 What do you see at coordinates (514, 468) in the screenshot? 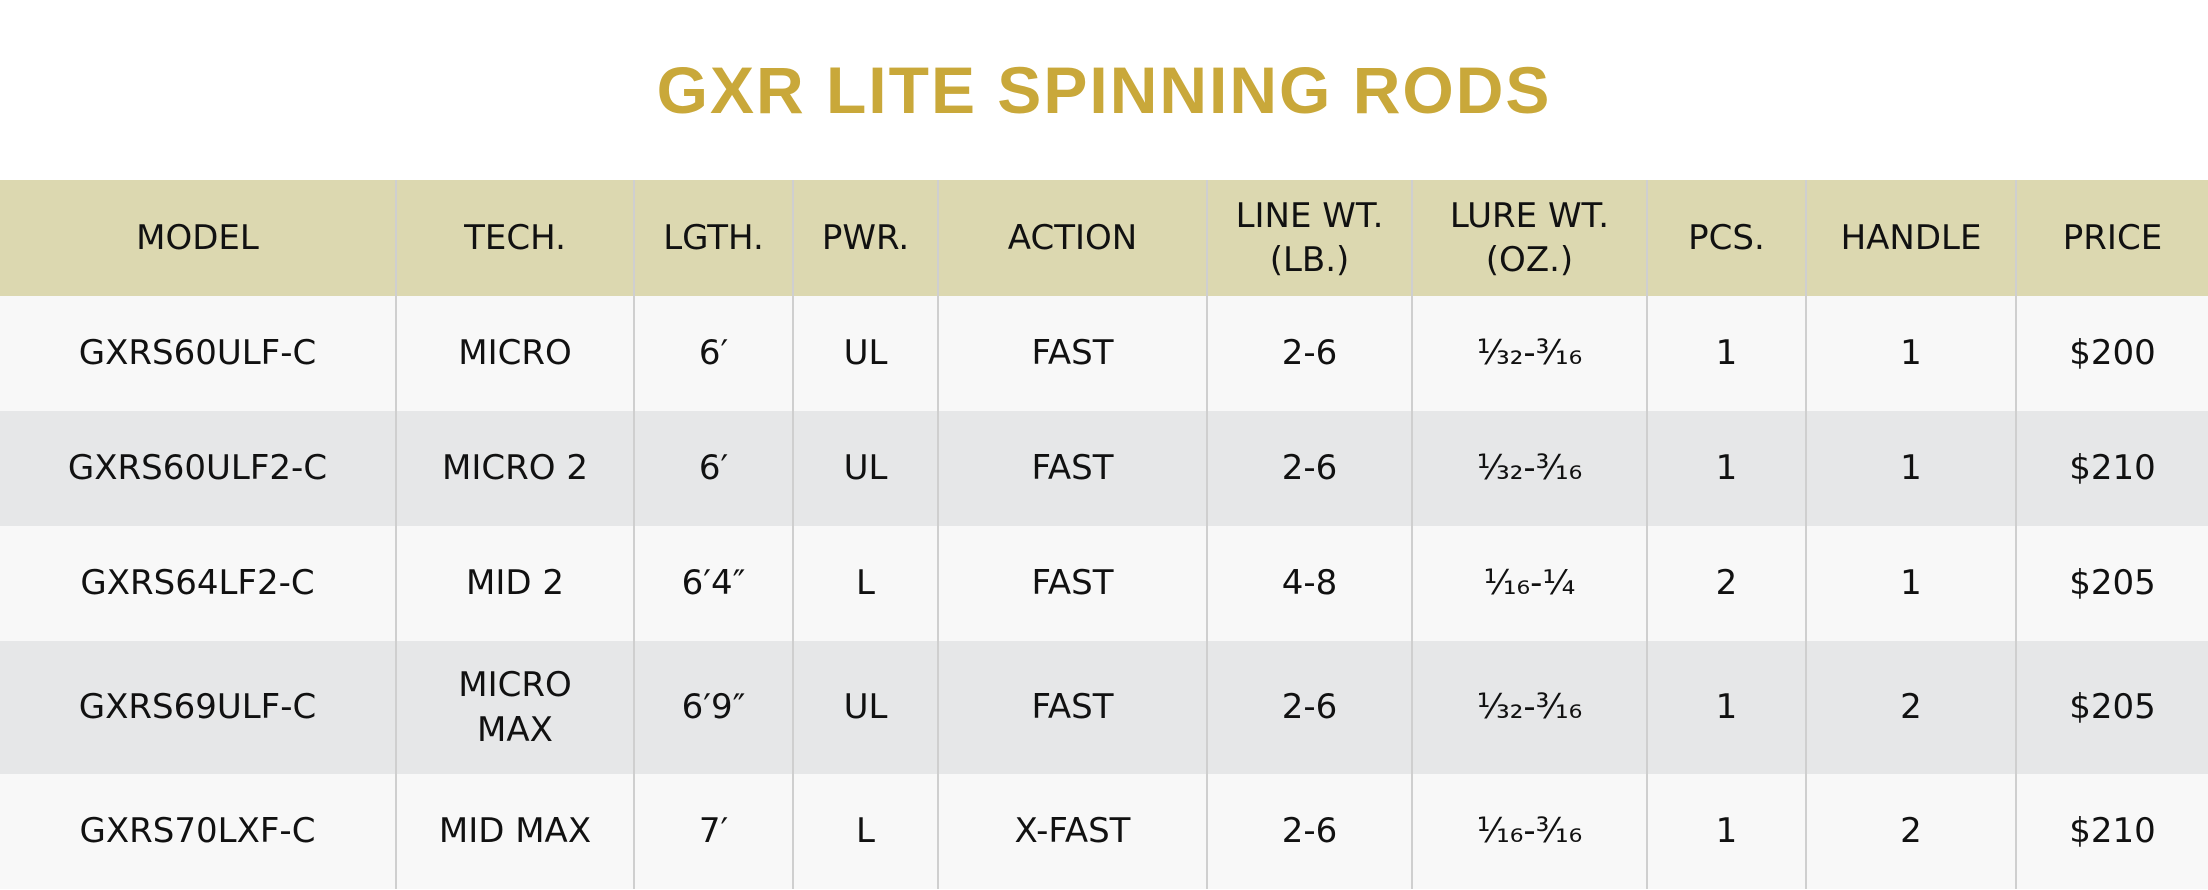
I see `table-cell: MICRO 2` at bounding box center [514, 468].